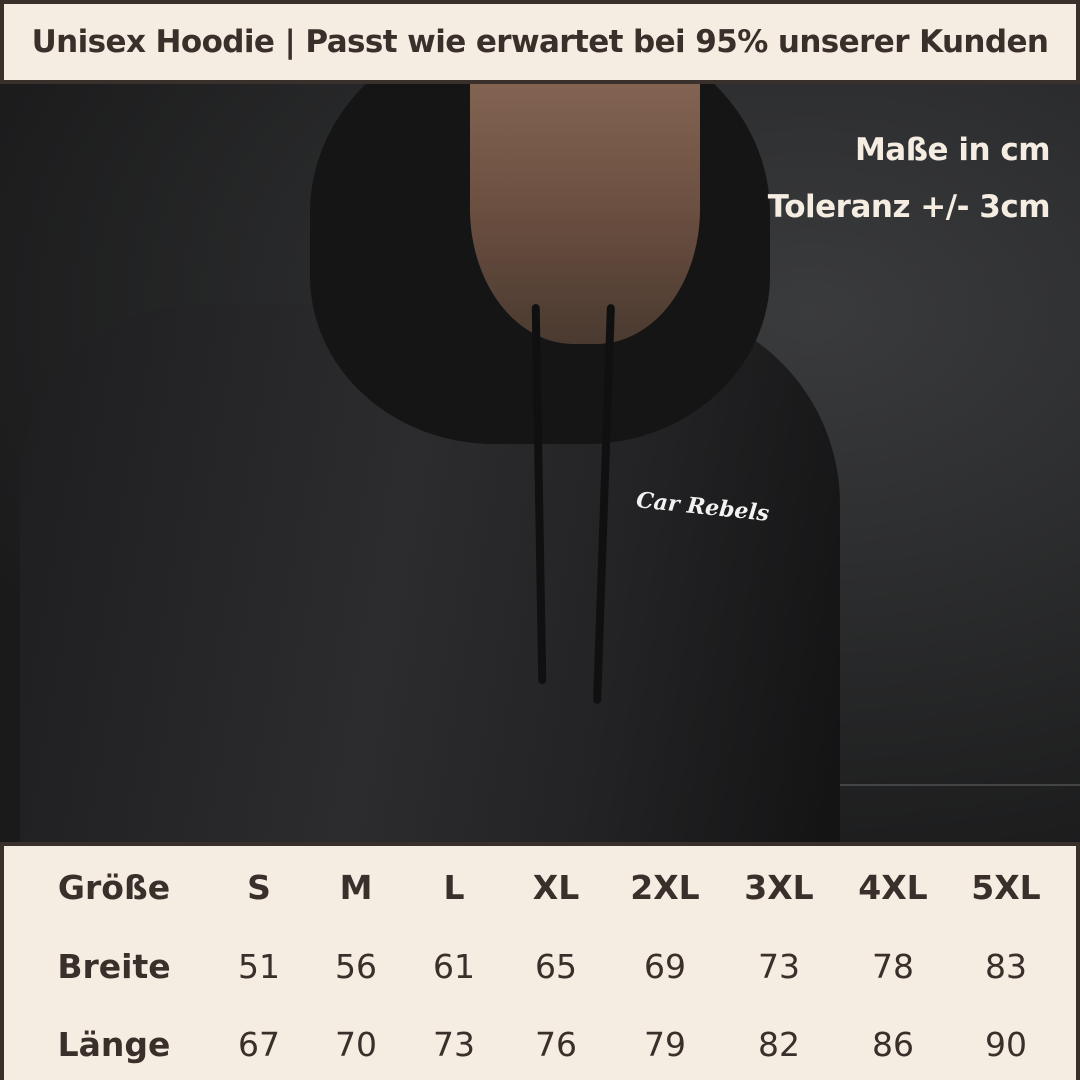  What do you see at coordinates (665, 1044) in the screenshot?
I see `table-cell: 79` at bounding box center [665, 1044].